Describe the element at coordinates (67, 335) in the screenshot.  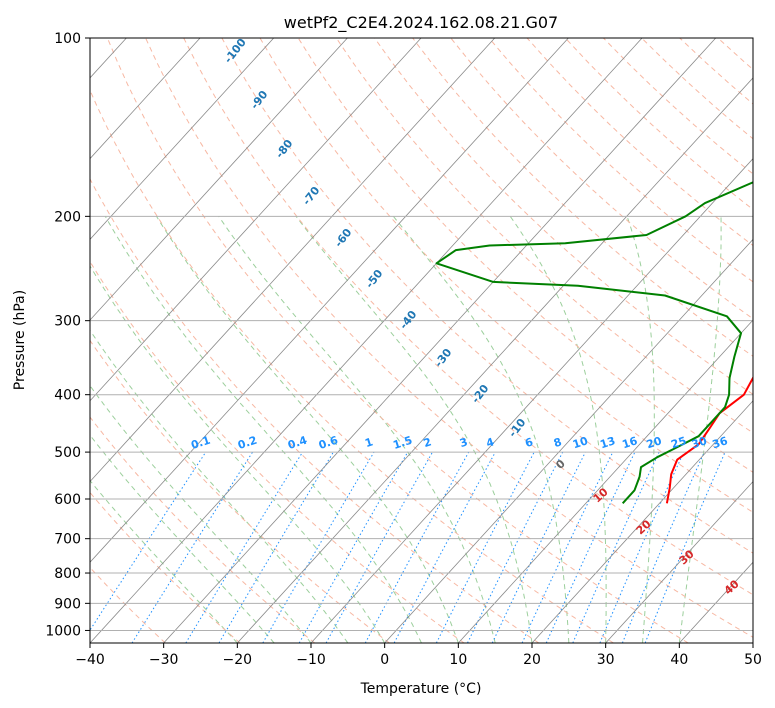
I see `y-axis-ticks: 100 200 300 400 500 600 700 800 900 1000` at that location.